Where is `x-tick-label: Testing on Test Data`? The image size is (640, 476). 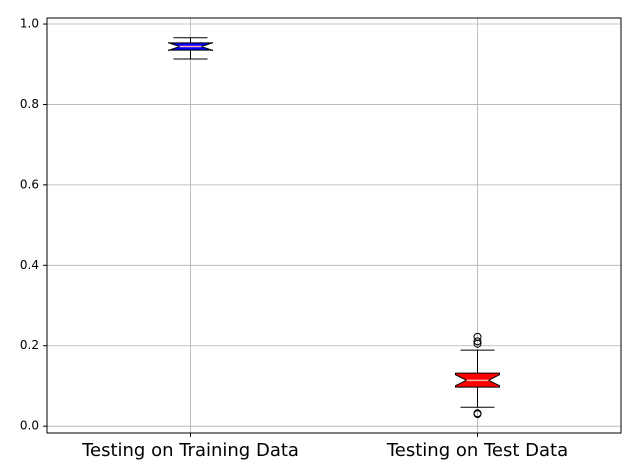 x-tick-label: Testing on Test Data is located at coordinates (477, 450).